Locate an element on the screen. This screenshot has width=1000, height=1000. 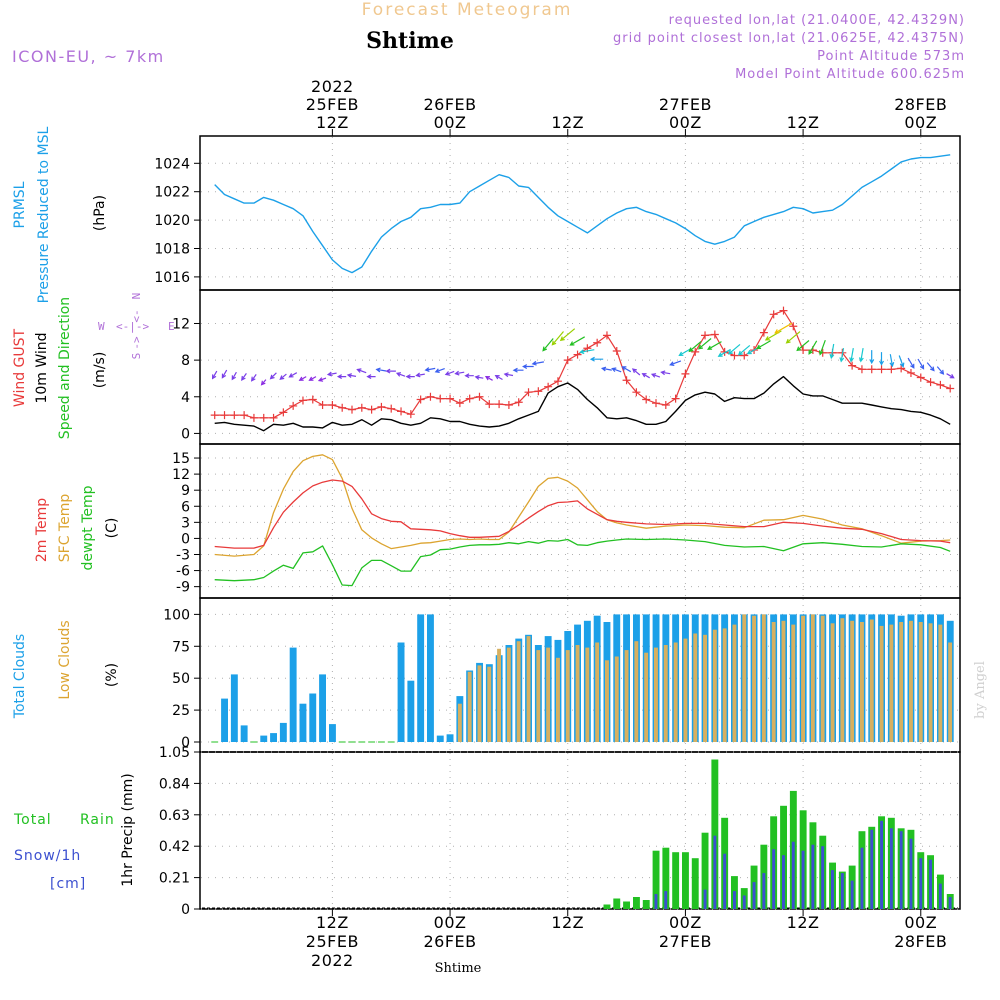
y-tick-label: 1024 is located at coordinates (172, 164).